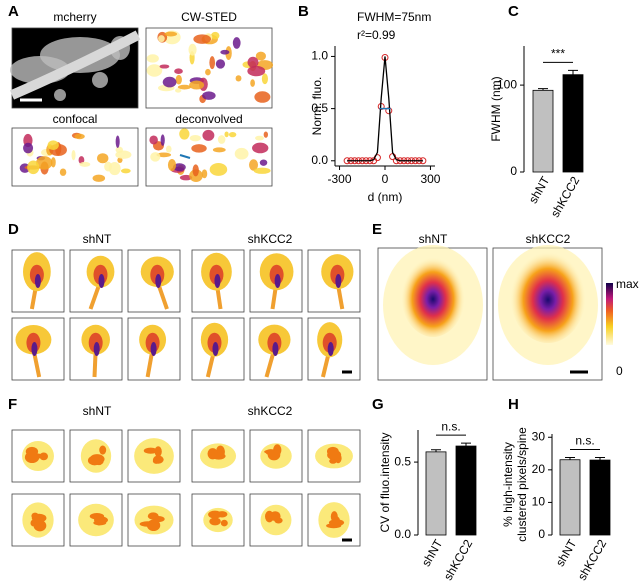 This screenshot has height=581, width=640. I want to click on significance-label: ***, so click(558, 54).